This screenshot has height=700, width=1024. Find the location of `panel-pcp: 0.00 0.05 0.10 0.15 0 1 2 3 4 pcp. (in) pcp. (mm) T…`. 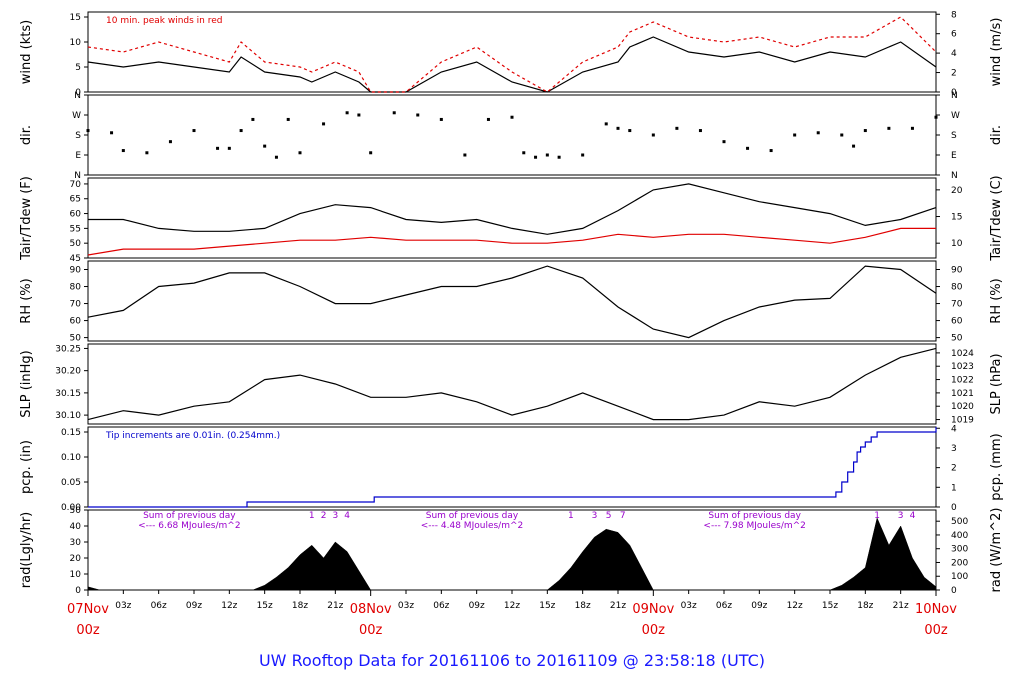

panel-pcp: 0.00 0.05 0.10 0.15 0 1 2 3 4 pcp. (in) pcp. (mm) T… is located at coordinates (511, 468).